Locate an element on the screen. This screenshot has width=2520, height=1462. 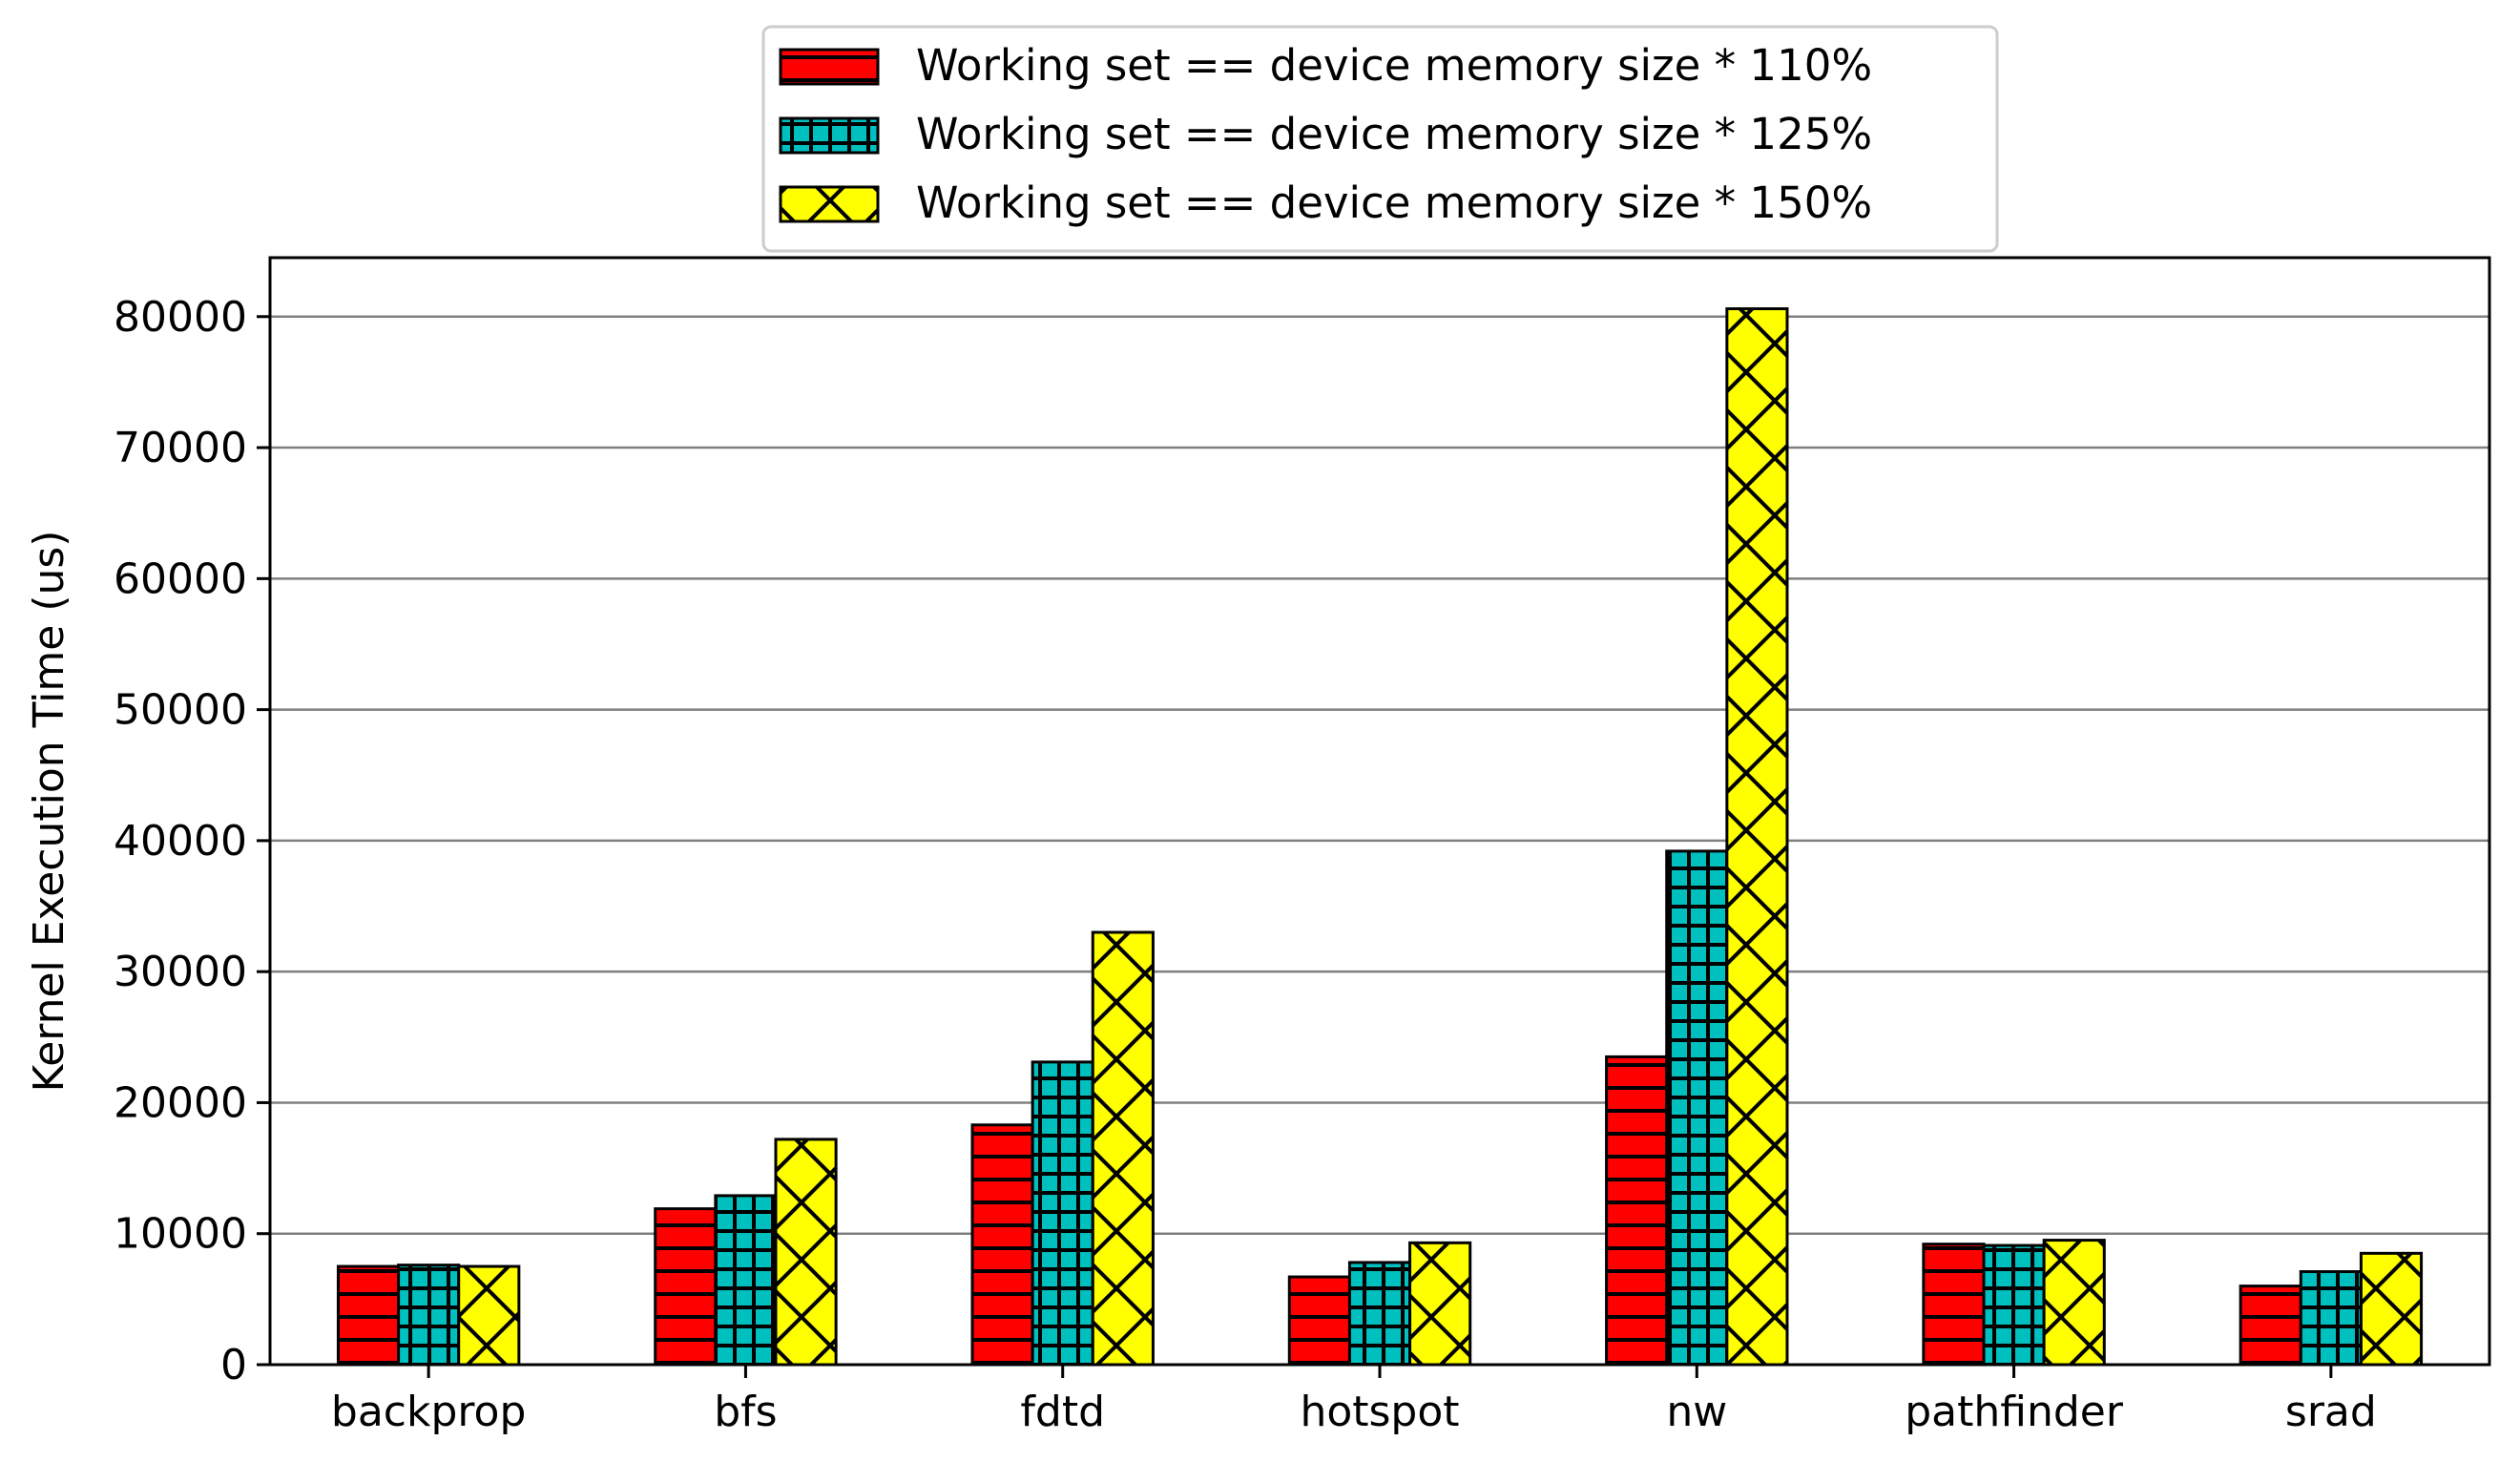
y-tick-label: 0 is located at coordinates (234, 1365).